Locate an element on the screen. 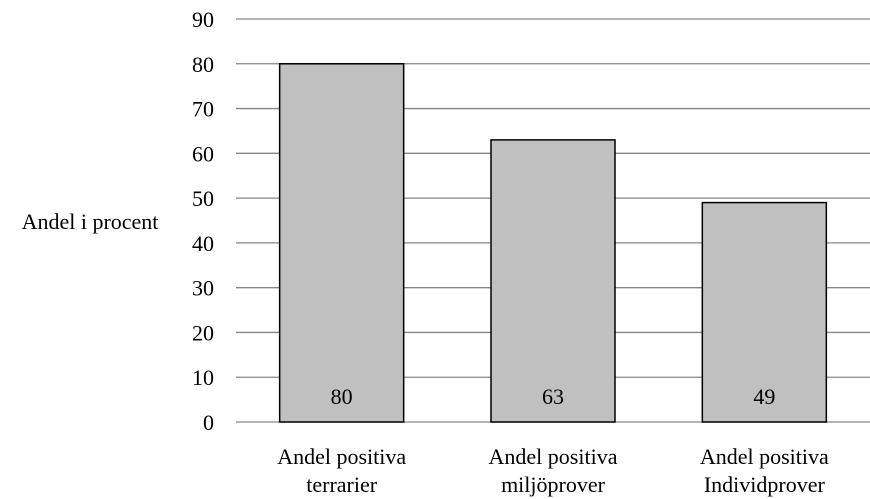 The image size is (870, 499). y-tick-label: 40 is located at coordinates (203, 243).